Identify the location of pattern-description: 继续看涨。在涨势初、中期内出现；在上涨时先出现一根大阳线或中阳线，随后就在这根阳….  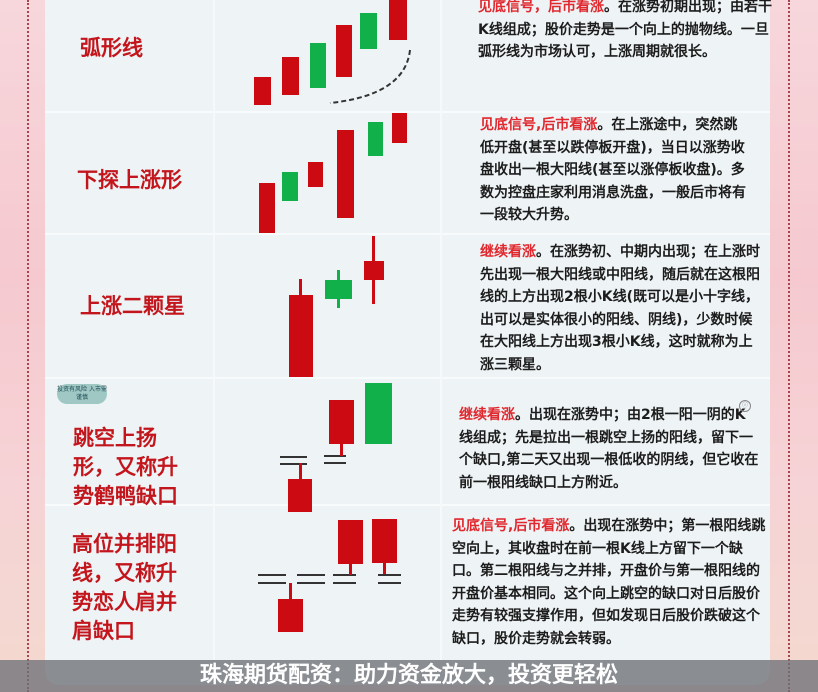
(622, 308).